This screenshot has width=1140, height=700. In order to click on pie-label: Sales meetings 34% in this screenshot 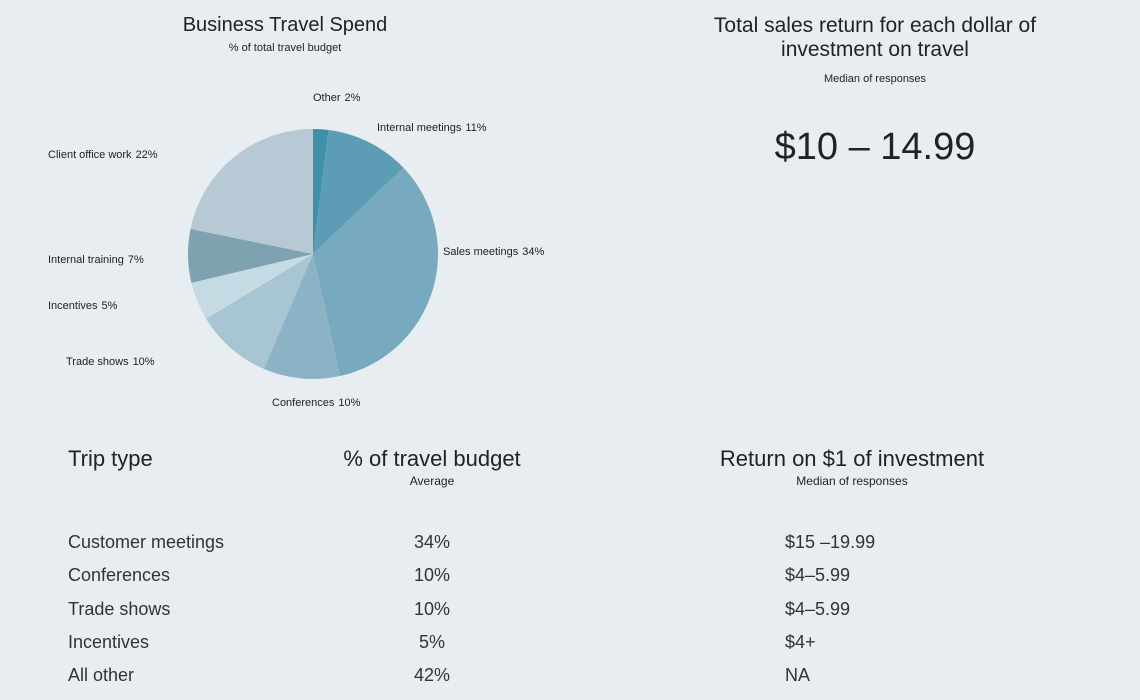, I will do `click(498, 252)`.